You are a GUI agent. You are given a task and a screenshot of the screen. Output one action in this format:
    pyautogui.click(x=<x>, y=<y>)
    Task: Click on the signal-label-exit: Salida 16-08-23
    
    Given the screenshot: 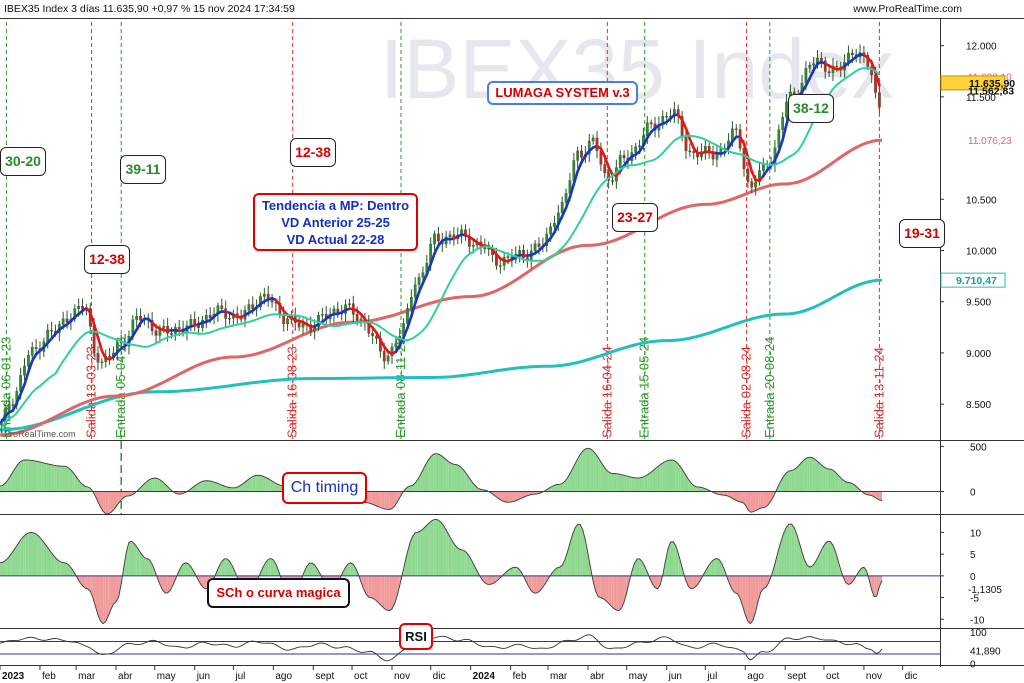 What is the action you would take?
    pyautogui.click(x=292, y=392)
    